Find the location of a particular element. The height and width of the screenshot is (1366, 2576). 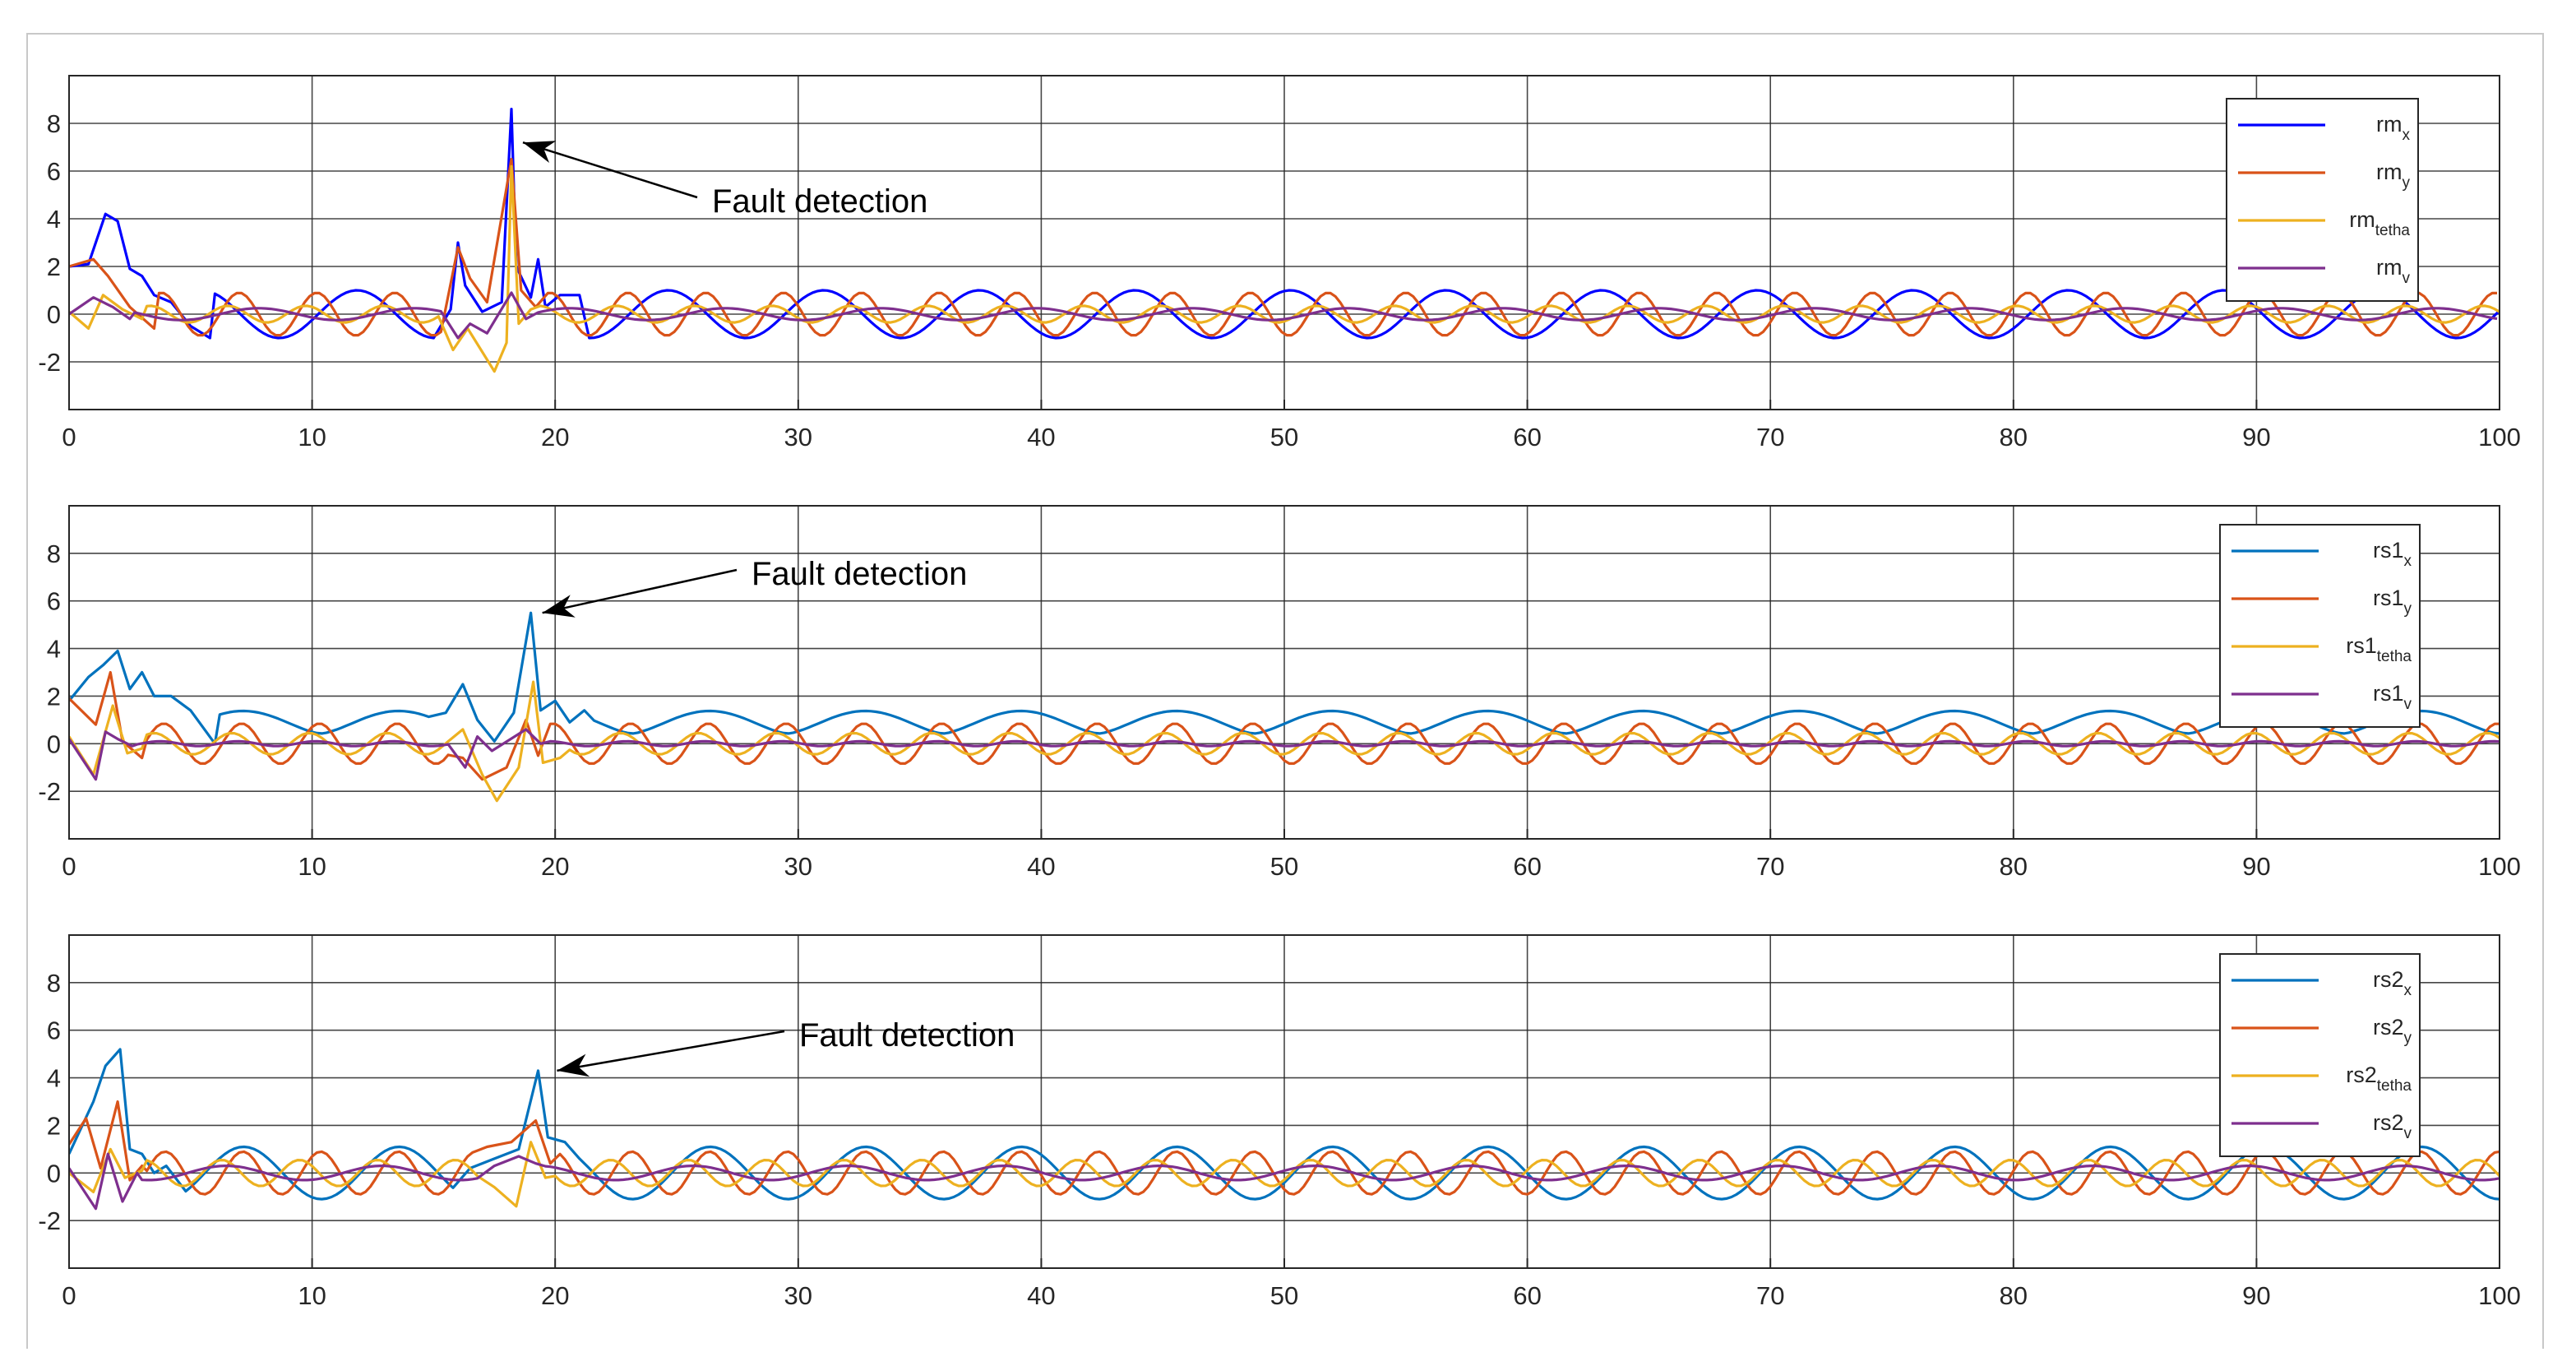

legend: rs1x rs1y rs1tetha rs1v is located at coordinates (2320, 626).